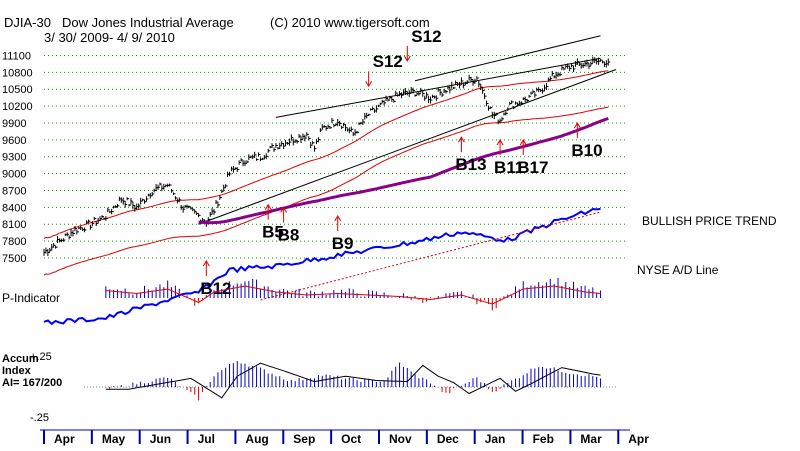  Describe the element at coordinates (273, 222) in the screenshot. I see `signal-b5: B5` at that location.